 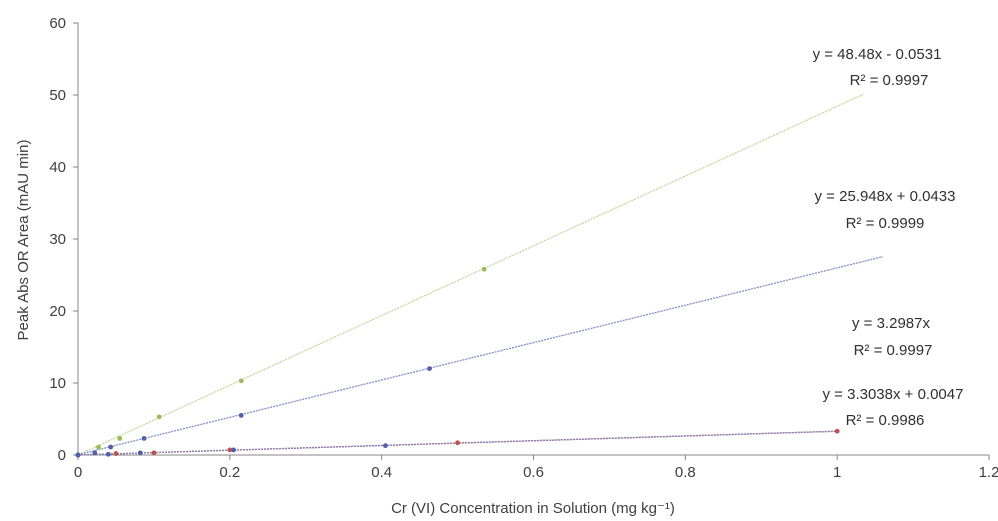 What do you see at coordinates (877, 67) in the screenshot?
I see `annotation-series-1: y = 48.48x - 0.0531 R² = 0.9997` at bounding box center [877, 67].